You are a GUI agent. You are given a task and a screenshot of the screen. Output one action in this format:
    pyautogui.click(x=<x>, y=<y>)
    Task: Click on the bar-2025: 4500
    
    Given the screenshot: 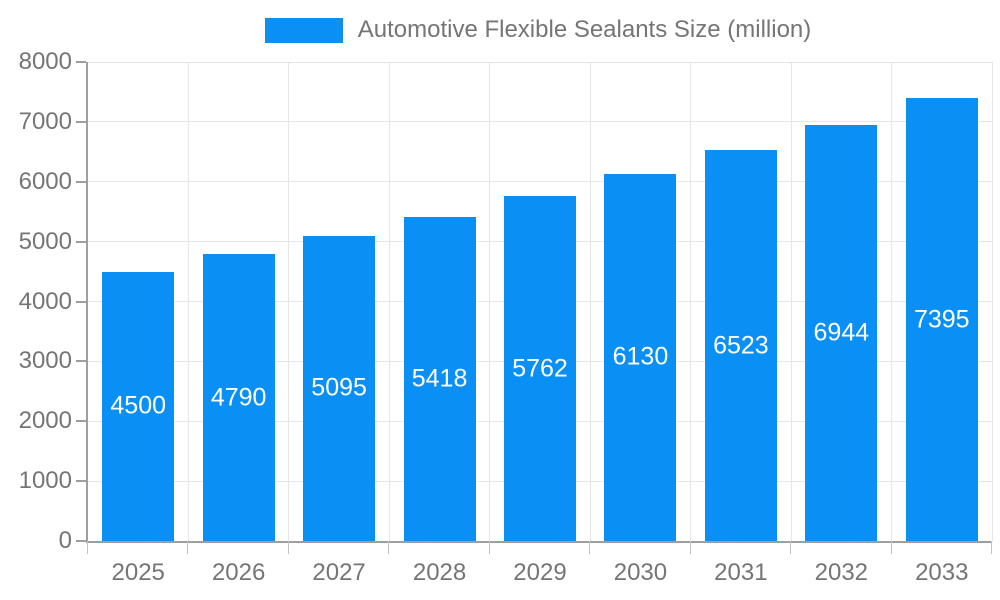 What is the action you would take?
    pyautogui.click(x=138, y=406)
    